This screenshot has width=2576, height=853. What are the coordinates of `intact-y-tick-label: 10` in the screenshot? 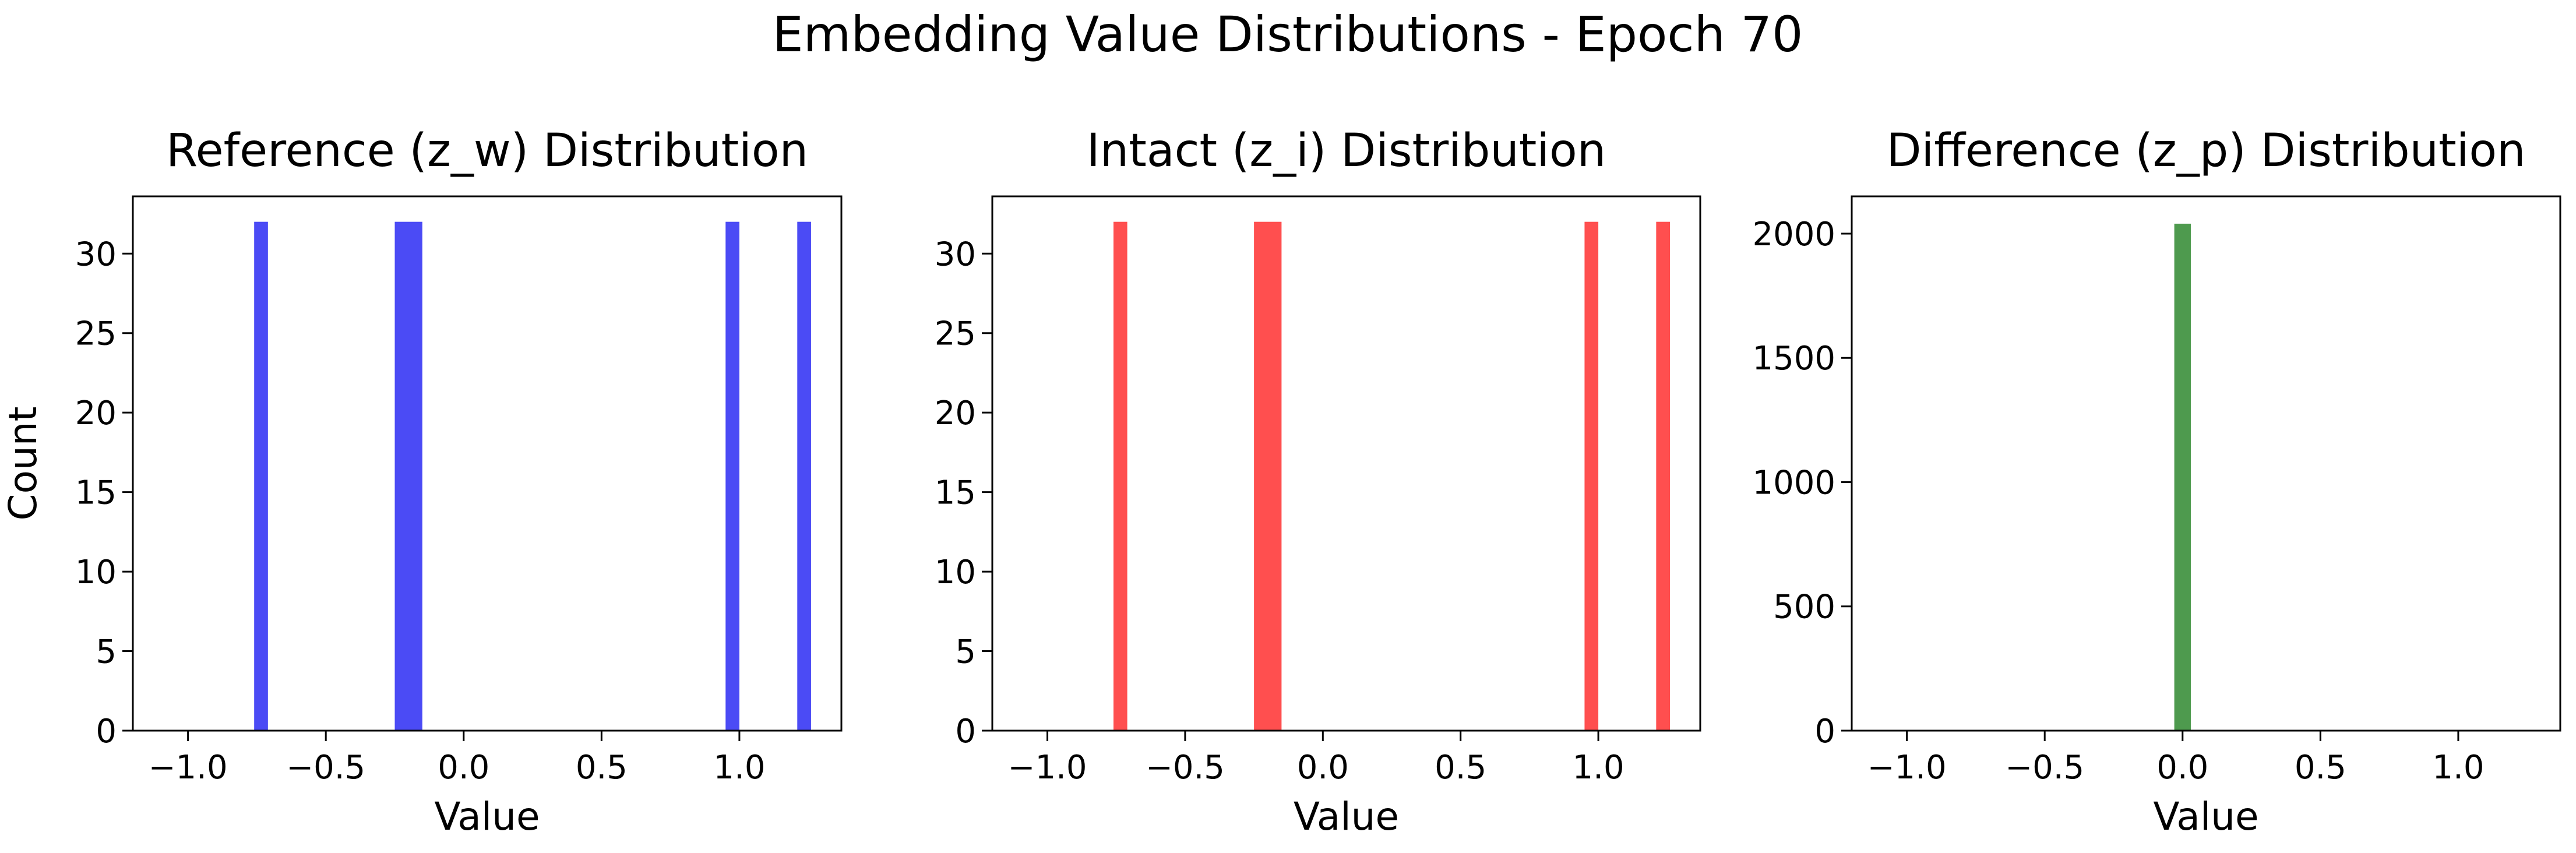 It's located at (956, 572).